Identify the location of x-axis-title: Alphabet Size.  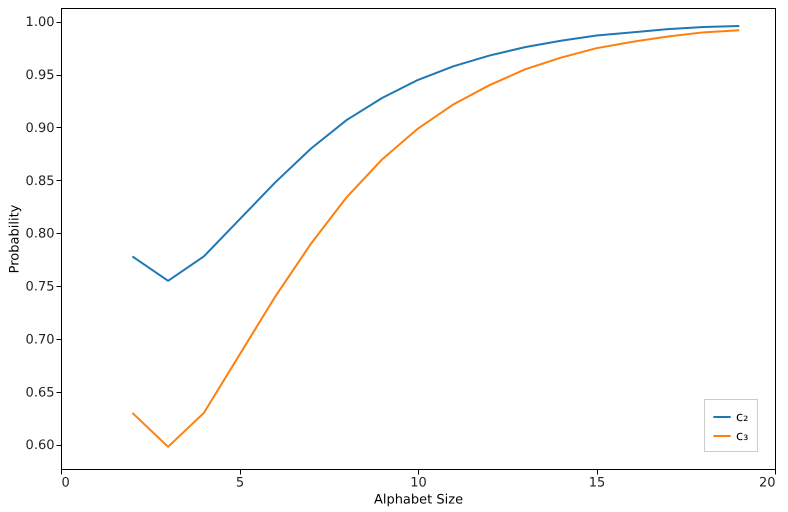
(419, 500).